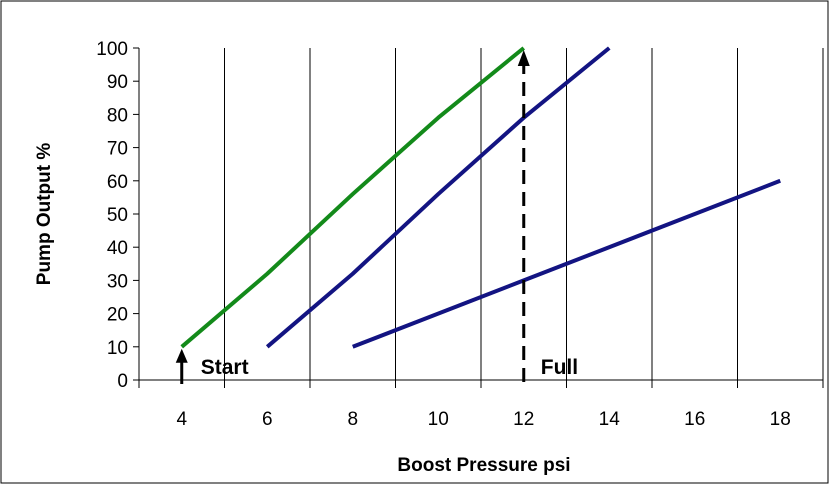  Describe the element at coordinates (181, 419) in the screenshot. I see `x-tick-label: 4` at that location.